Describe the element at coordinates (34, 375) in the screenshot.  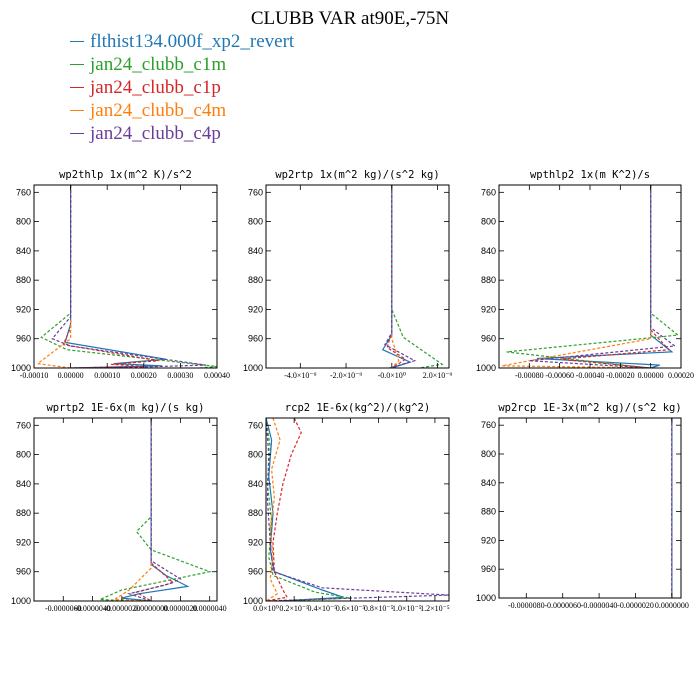
I see `x-tick-label: -0.00010` at that location.